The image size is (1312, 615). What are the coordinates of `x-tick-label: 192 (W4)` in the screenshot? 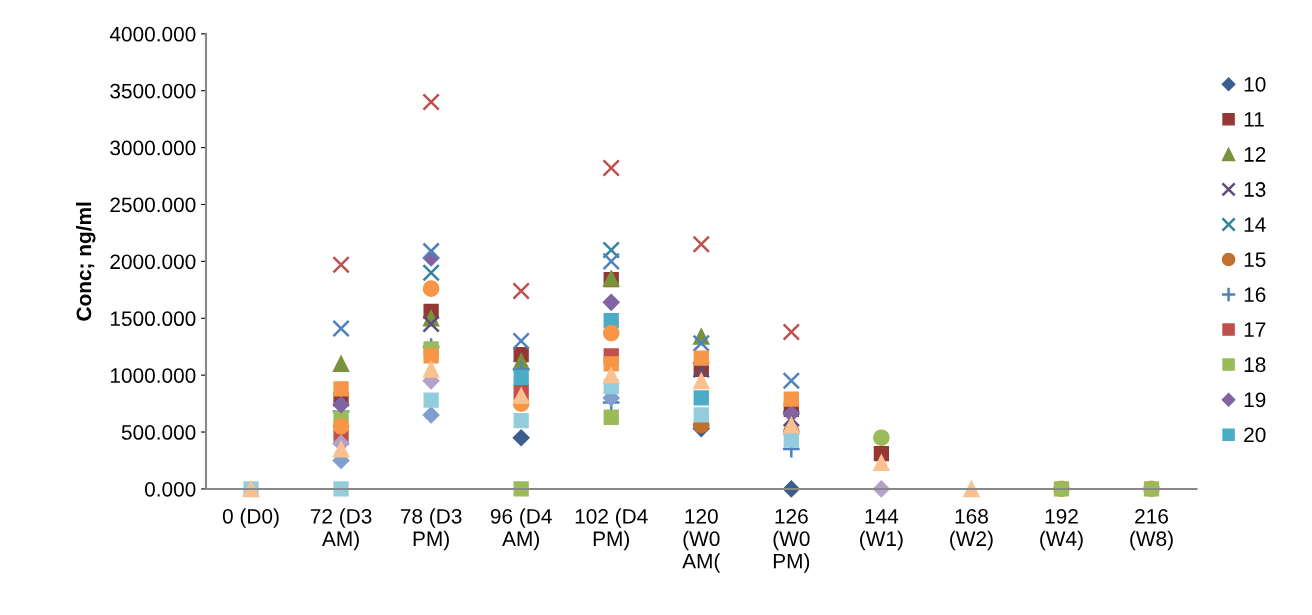 It's located at (1061, 529).